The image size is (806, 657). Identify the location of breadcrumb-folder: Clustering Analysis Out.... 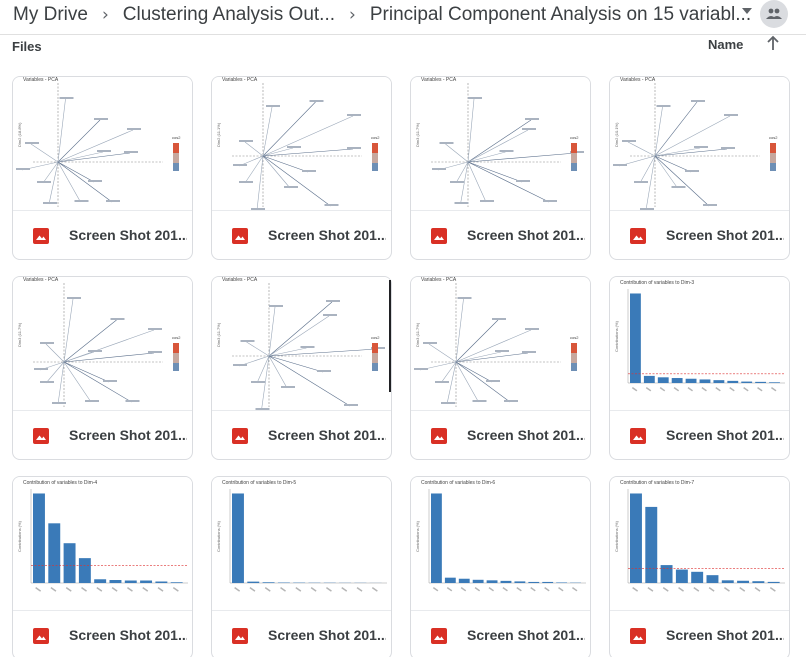
(229, 15).